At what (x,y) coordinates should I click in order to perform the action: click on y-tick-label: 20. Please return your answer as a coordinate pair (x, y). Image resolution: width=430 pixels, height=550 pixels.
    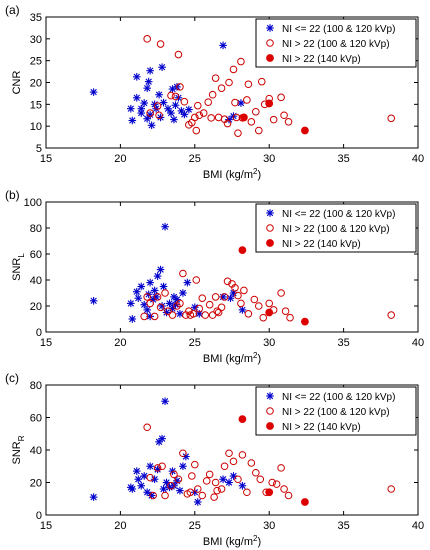
    Looking at the image, I should click on (36, 84).